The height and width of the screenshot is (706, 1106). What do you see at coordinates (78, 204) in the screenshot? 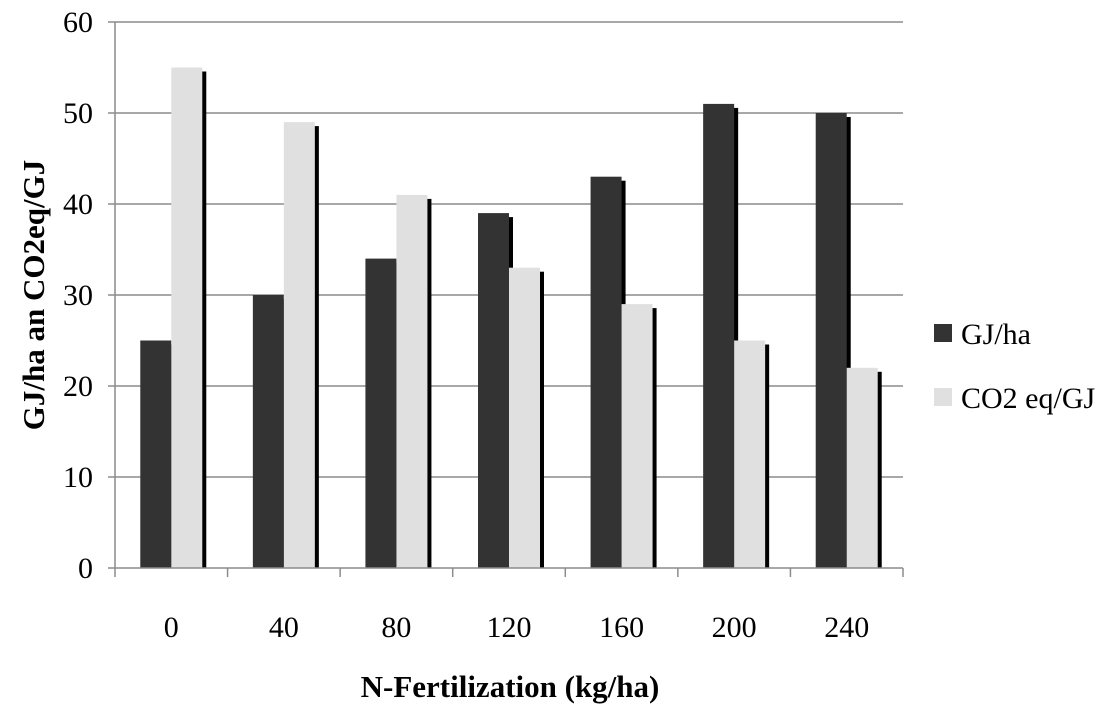
I see `y-tick-label: 40` at bounding box center [78, 204].